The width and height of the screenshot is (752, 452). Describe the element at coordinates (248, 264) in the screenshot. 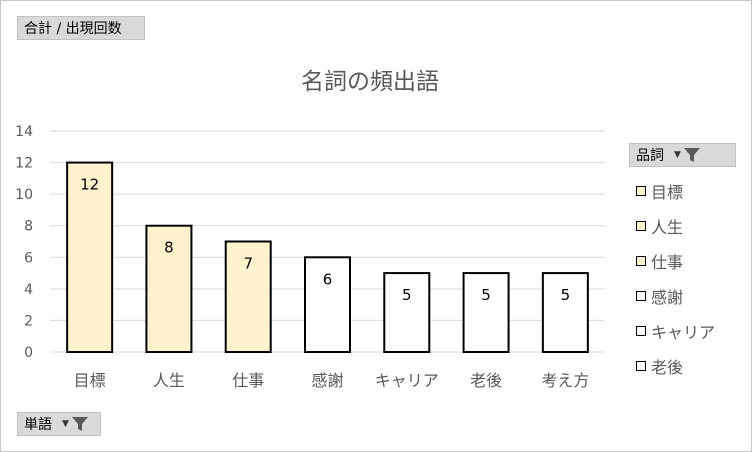

I see `data-label: 7` at that location.